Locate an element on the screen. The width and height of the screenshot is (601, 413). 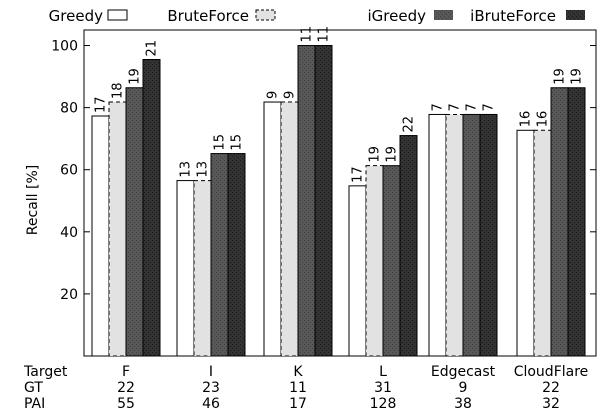
legend-label: BruteForce is located at coordinates (208, 16).